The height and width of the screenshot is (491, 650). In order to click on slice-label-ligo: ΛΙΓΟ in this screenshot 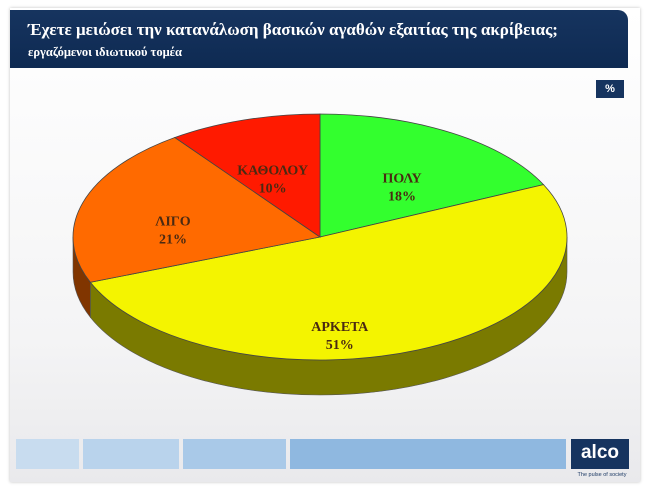, I will do `click(172, 222)`.